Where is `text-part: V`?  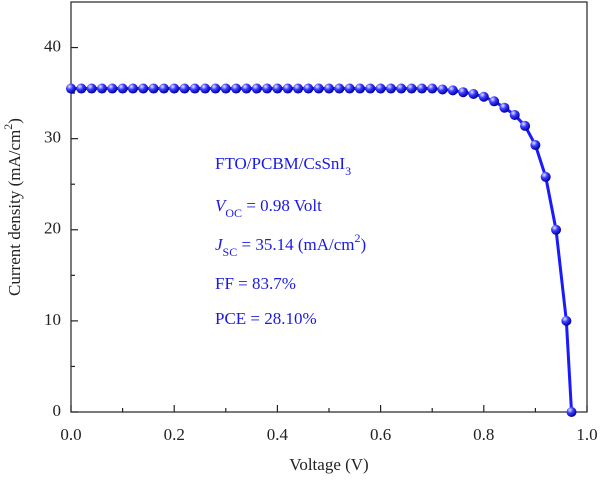 text-part: V is located at coordinates (221, 205).